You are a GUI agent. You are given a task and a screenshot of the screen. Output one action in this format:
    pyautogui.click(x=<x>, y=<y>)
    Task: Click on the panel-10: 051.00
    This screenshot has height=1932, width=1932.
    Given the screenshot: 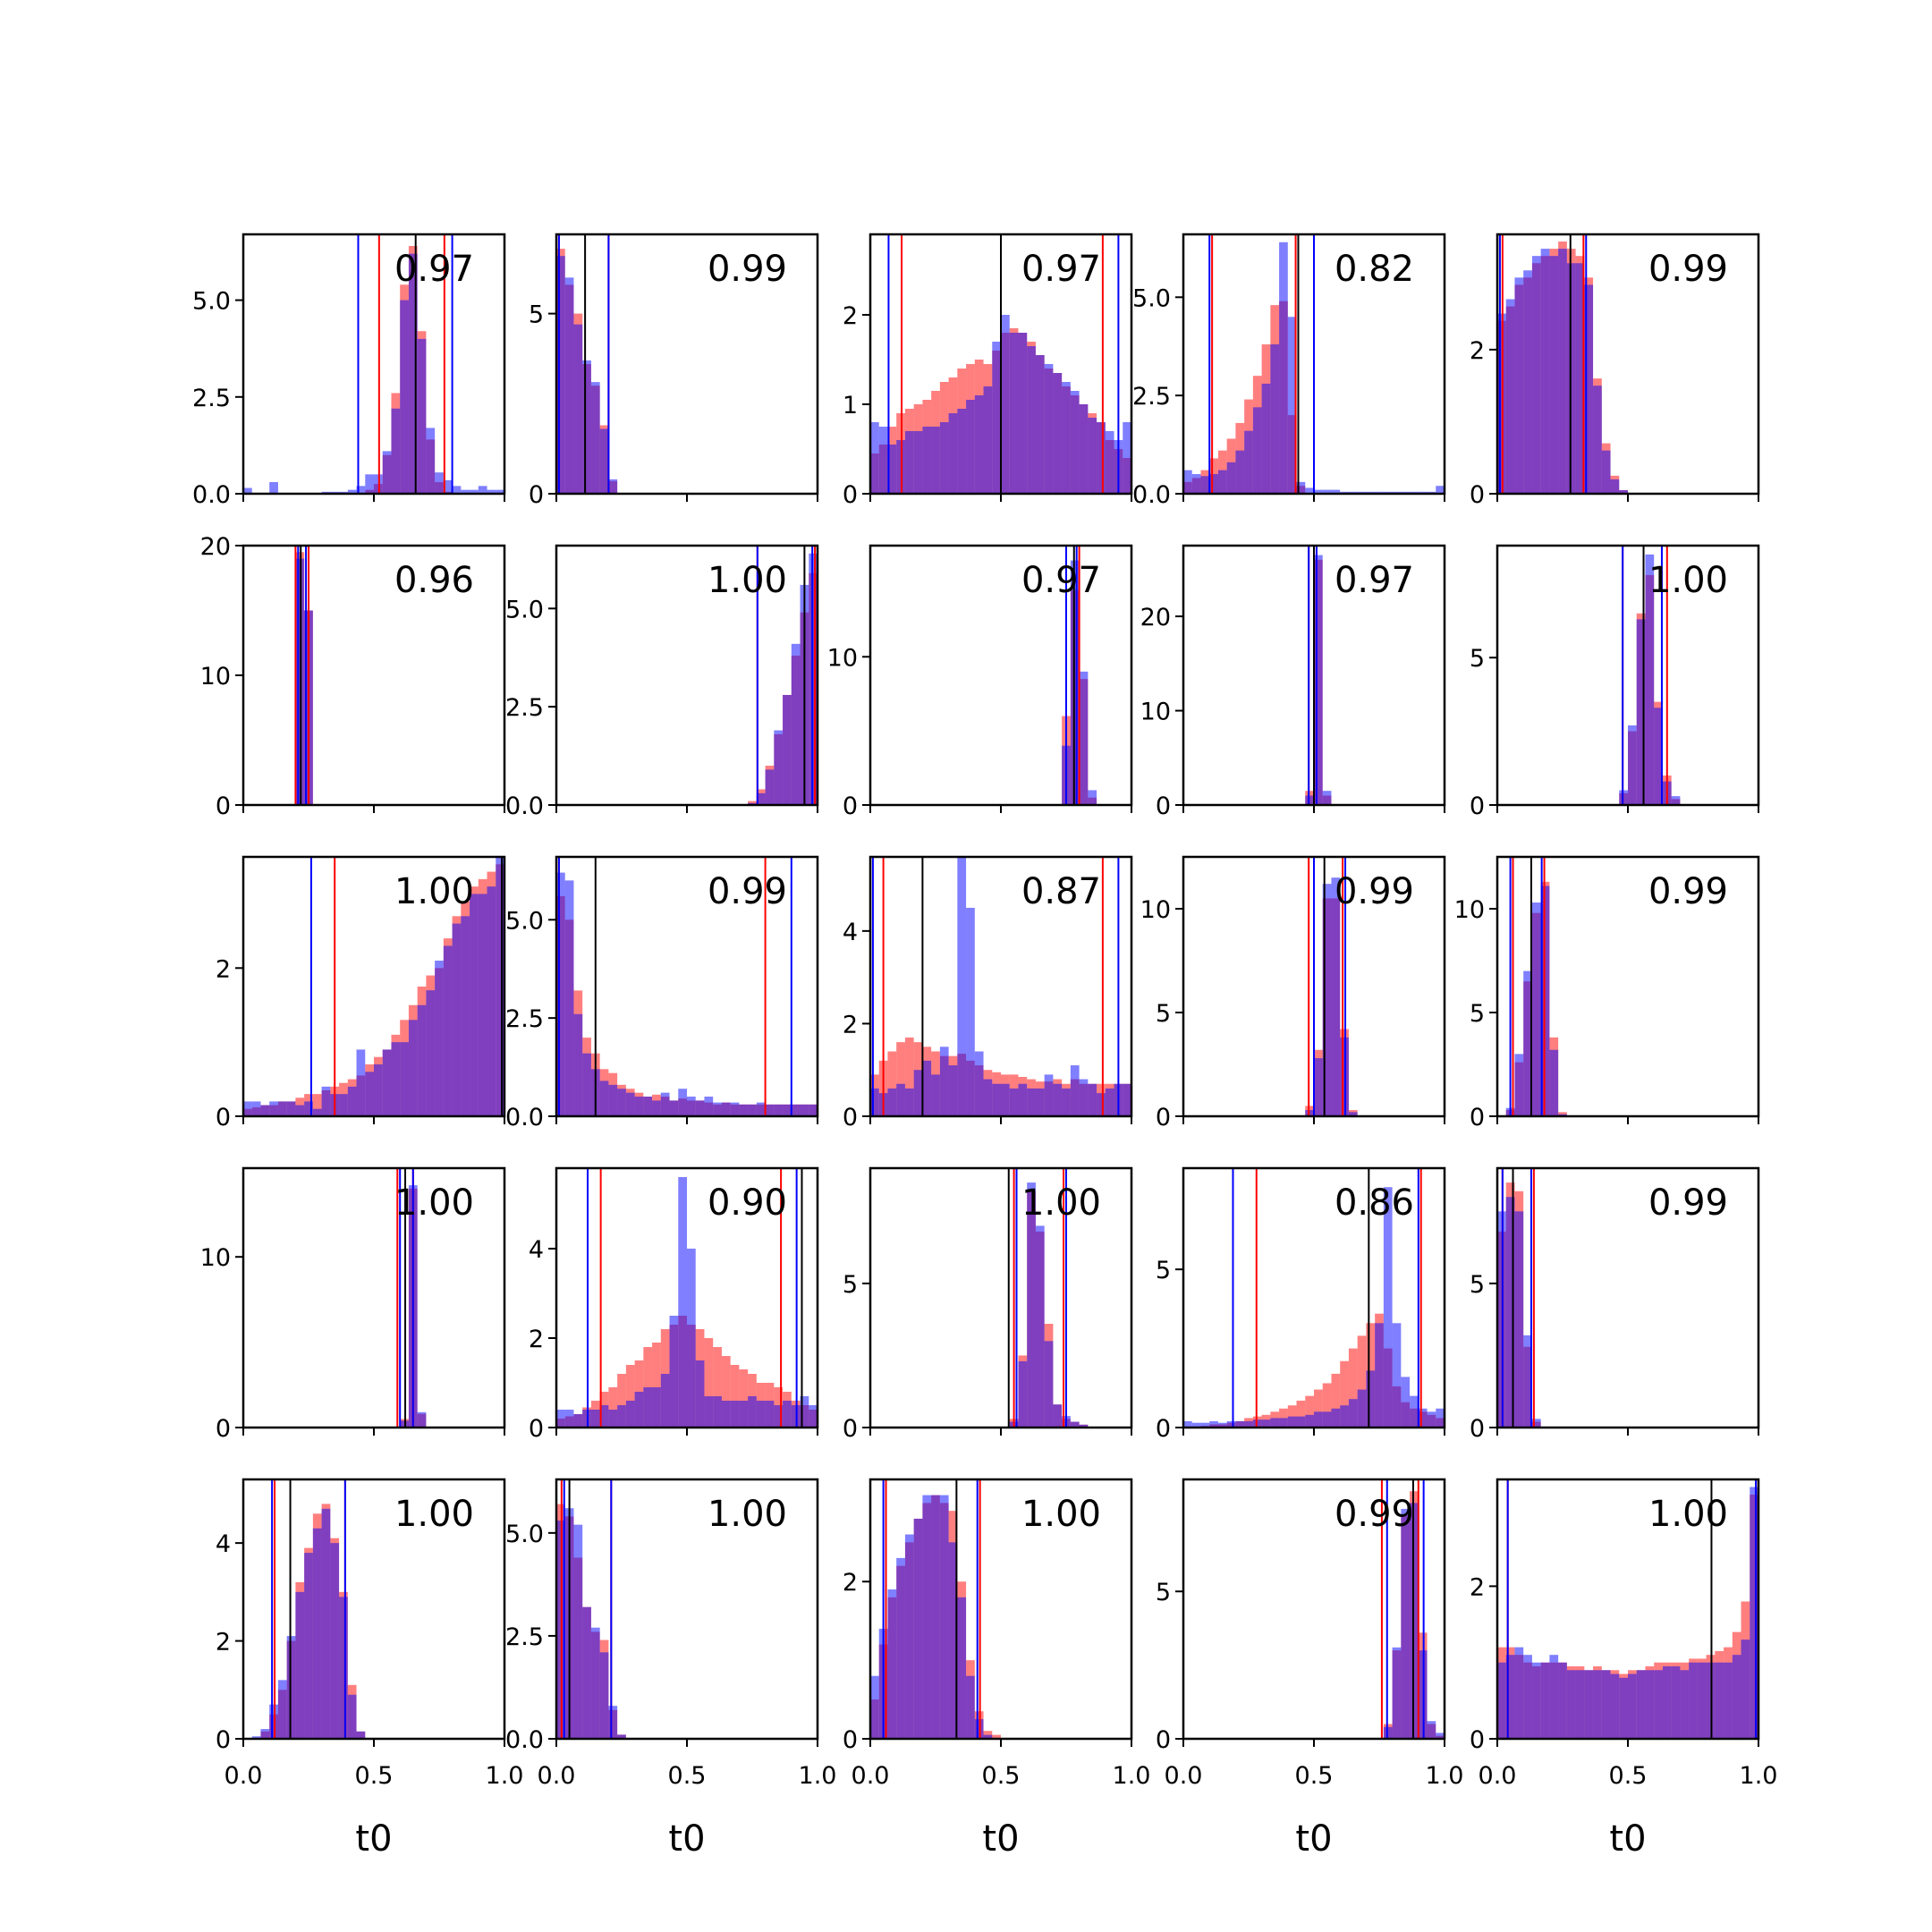 What is the action you would take?
    pyautogui.click(x=1615, y=682)
    